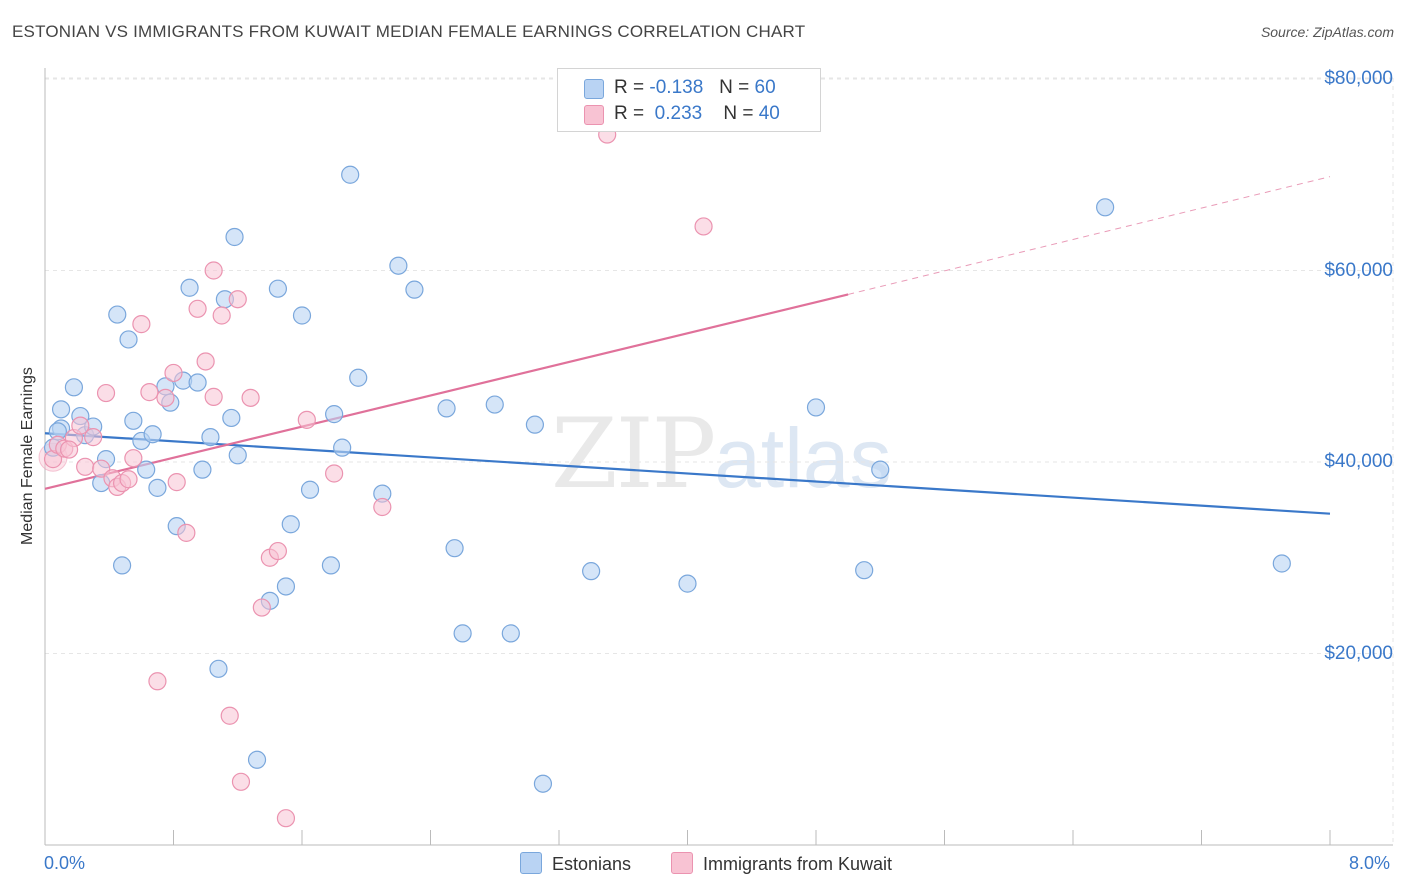 This screenshot has height=892, width=1406. What do you see at coordinates (1358, 270) in the screenshot?
I see `y-tick-label: $60,000` at bounding box center [1358, 270].